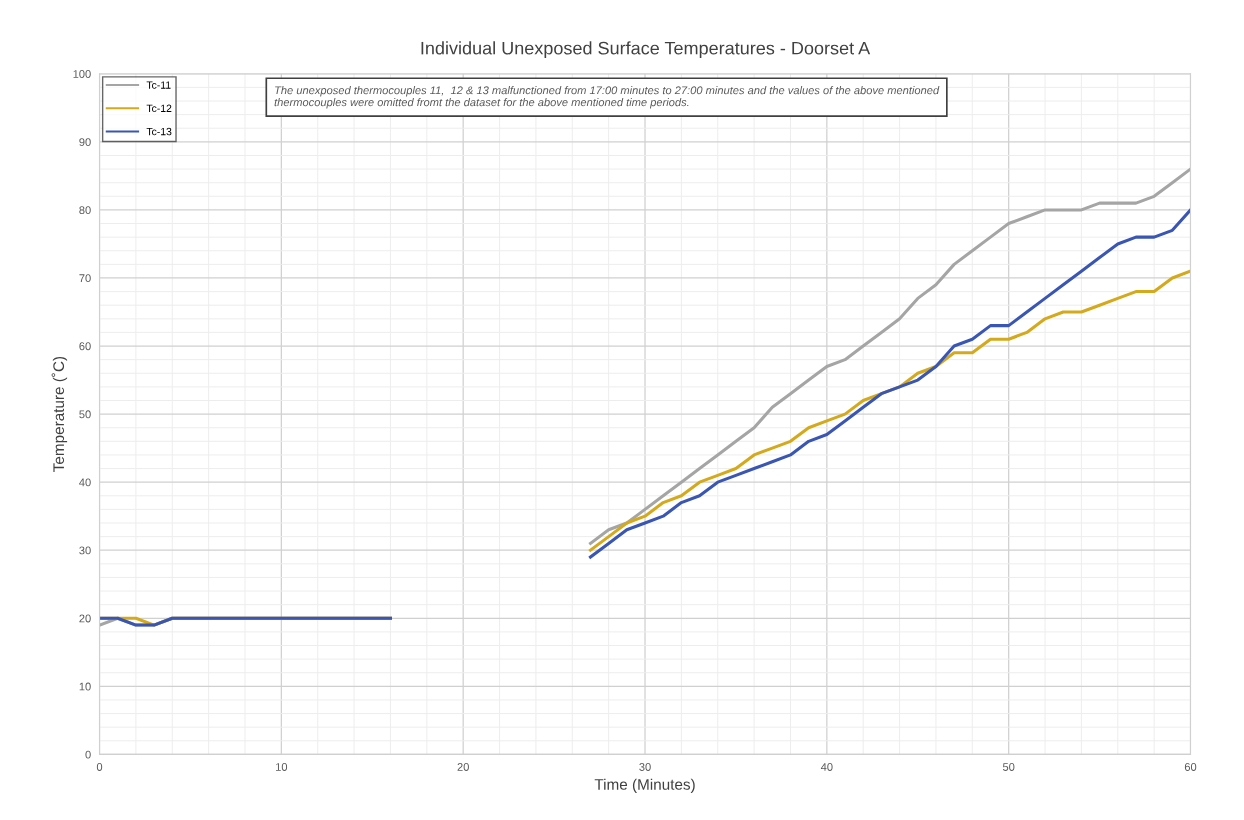  Describe the element at coordinates (645, 767) in the screenshot. I see `x-tick-label: 30` at that location.